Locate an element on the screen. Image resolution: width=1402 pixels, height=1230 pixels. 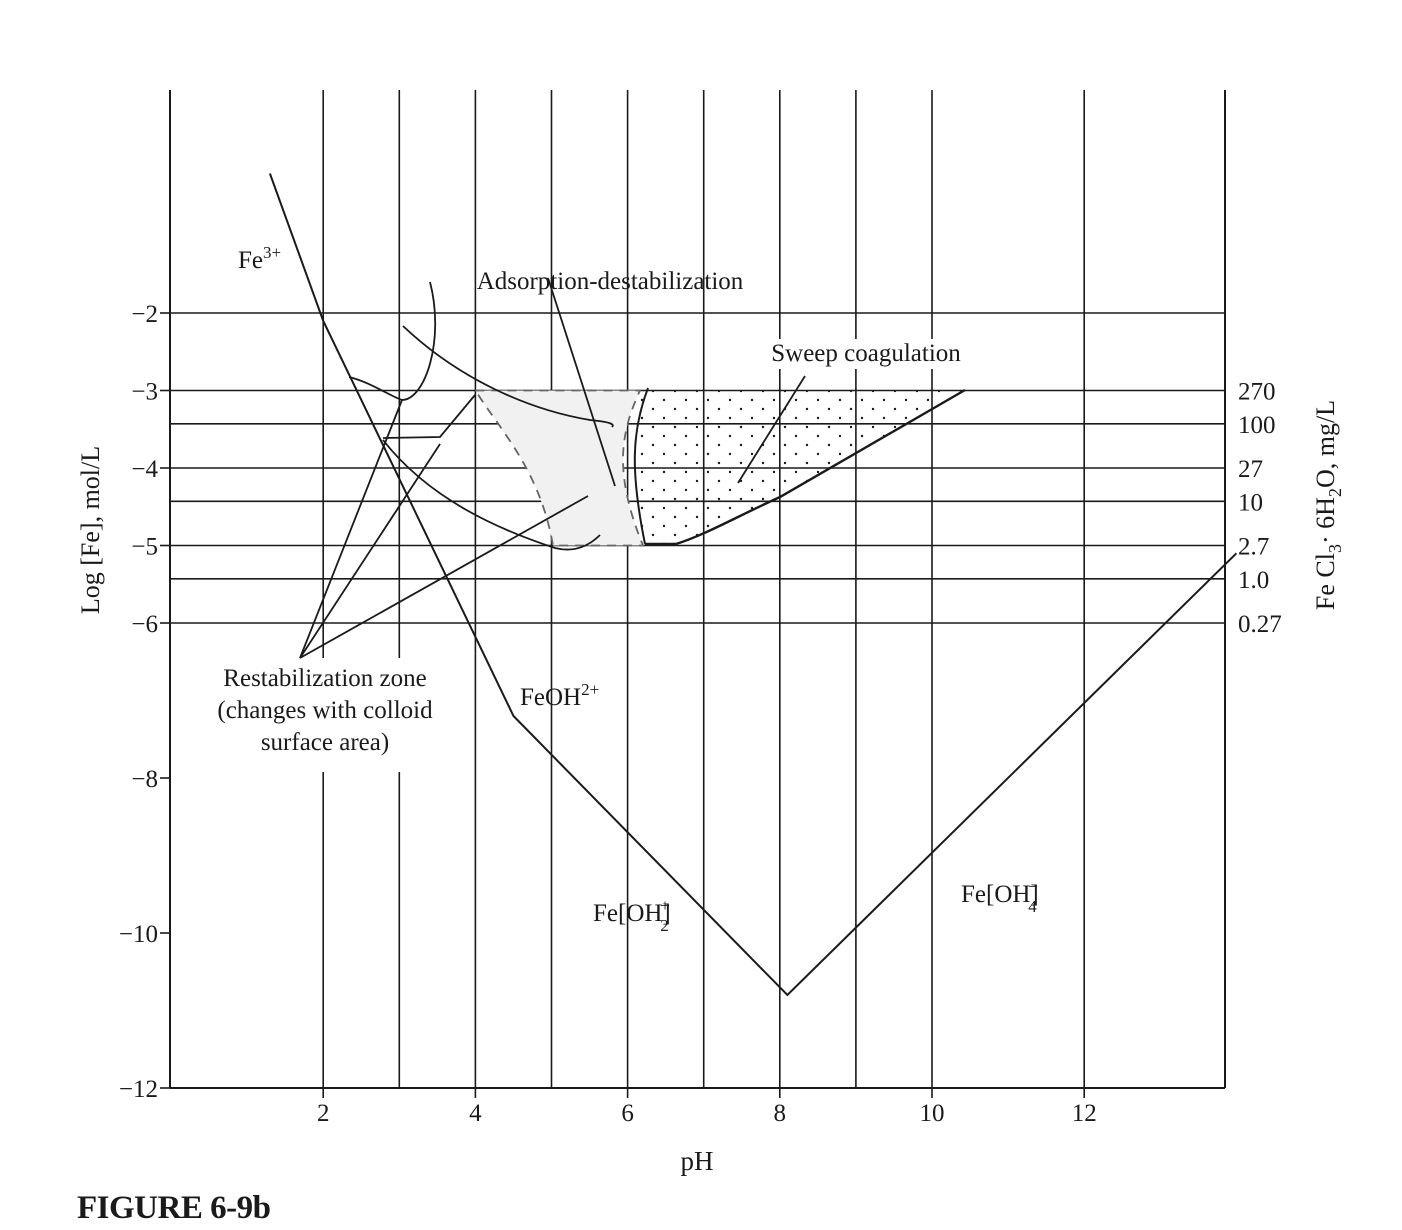
label-fe3plus: Fe3+ is located at coordinates (259, 258).